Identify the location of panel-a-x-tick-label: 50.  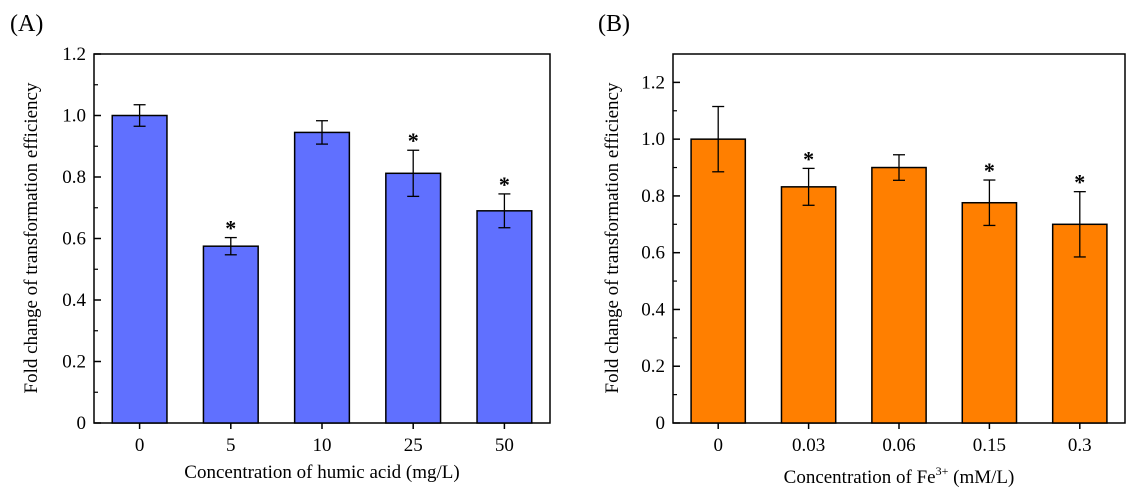
(504, 445).